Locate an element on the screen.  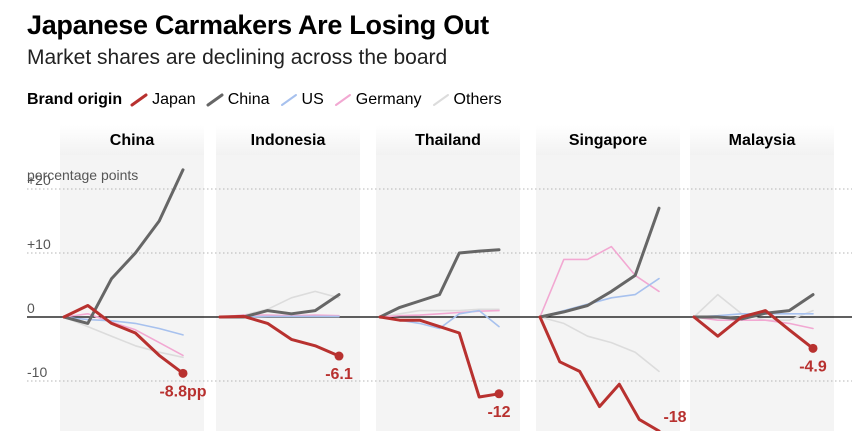
end-value-label: -6.1 is located at coordinates (339, 374).